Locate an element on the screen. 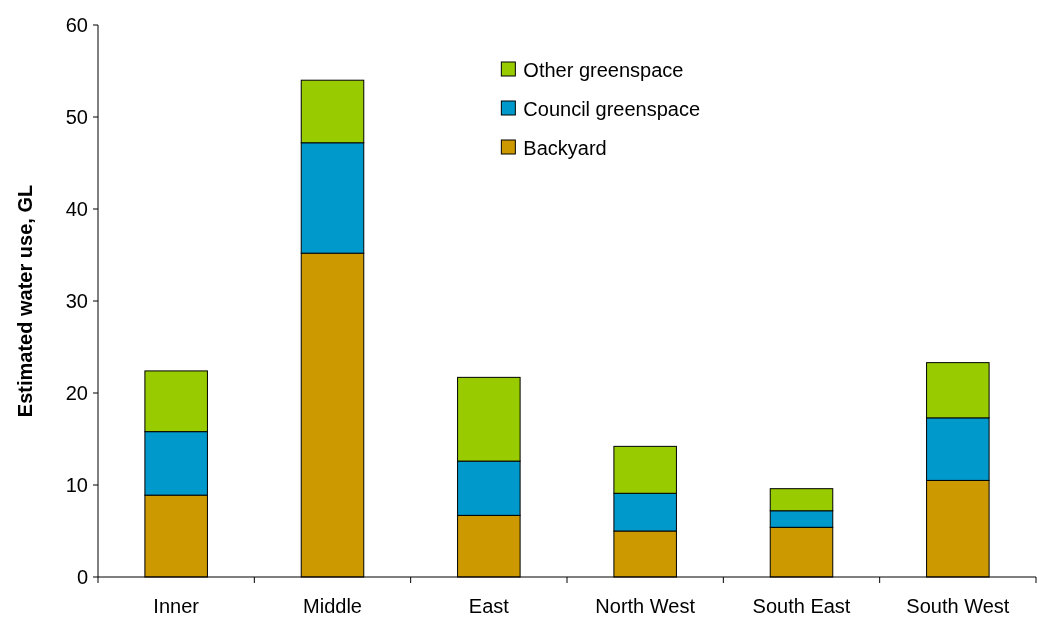 This screenshot has width=1039, height=625. x-tick-label: South West is located at coordinates (958, 606).